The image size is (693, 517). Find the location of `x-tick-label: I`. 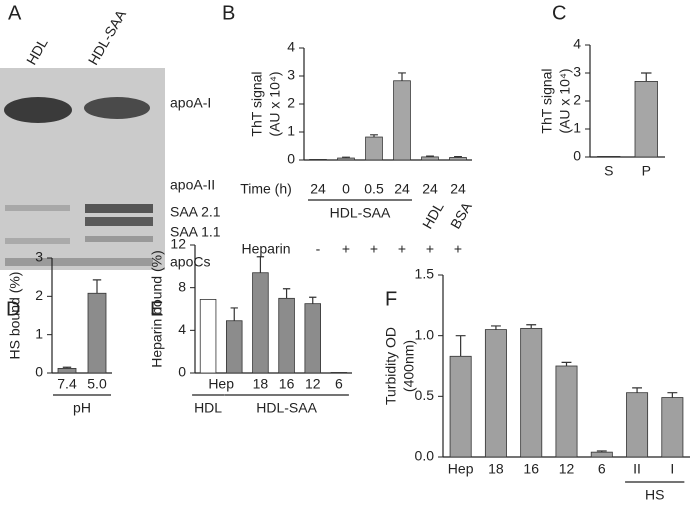

x-tick-label: I is located at coordinates (672, 469).